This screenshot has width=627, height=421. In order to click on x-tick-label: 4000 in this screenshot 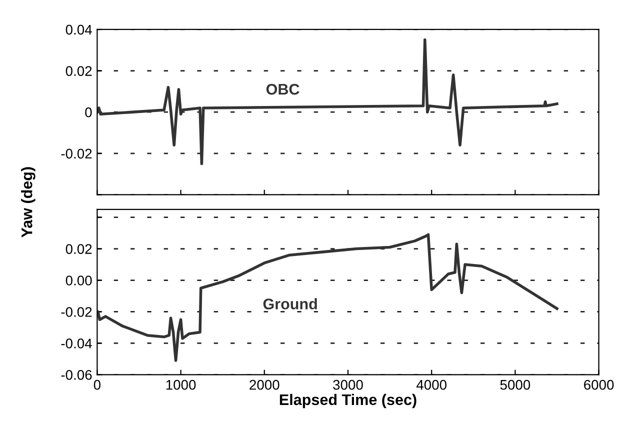, I will do `click(431, 385)`.